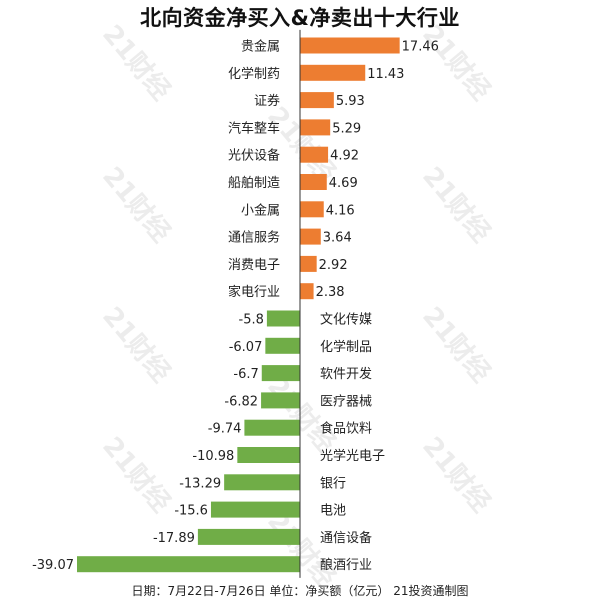 The image size is (600, 600). I want to click on category-label: 通信服务, so click(254, 238).